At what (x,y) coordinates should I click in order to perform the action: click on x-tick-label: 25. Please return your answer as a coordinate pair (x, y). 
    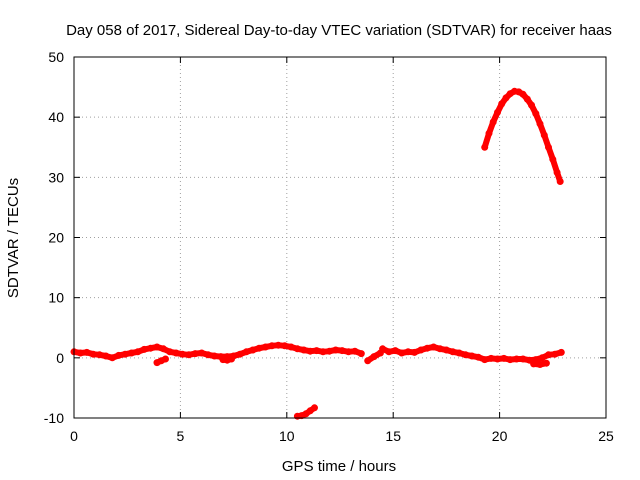
    Looking at the image, I should click on (606, 436).